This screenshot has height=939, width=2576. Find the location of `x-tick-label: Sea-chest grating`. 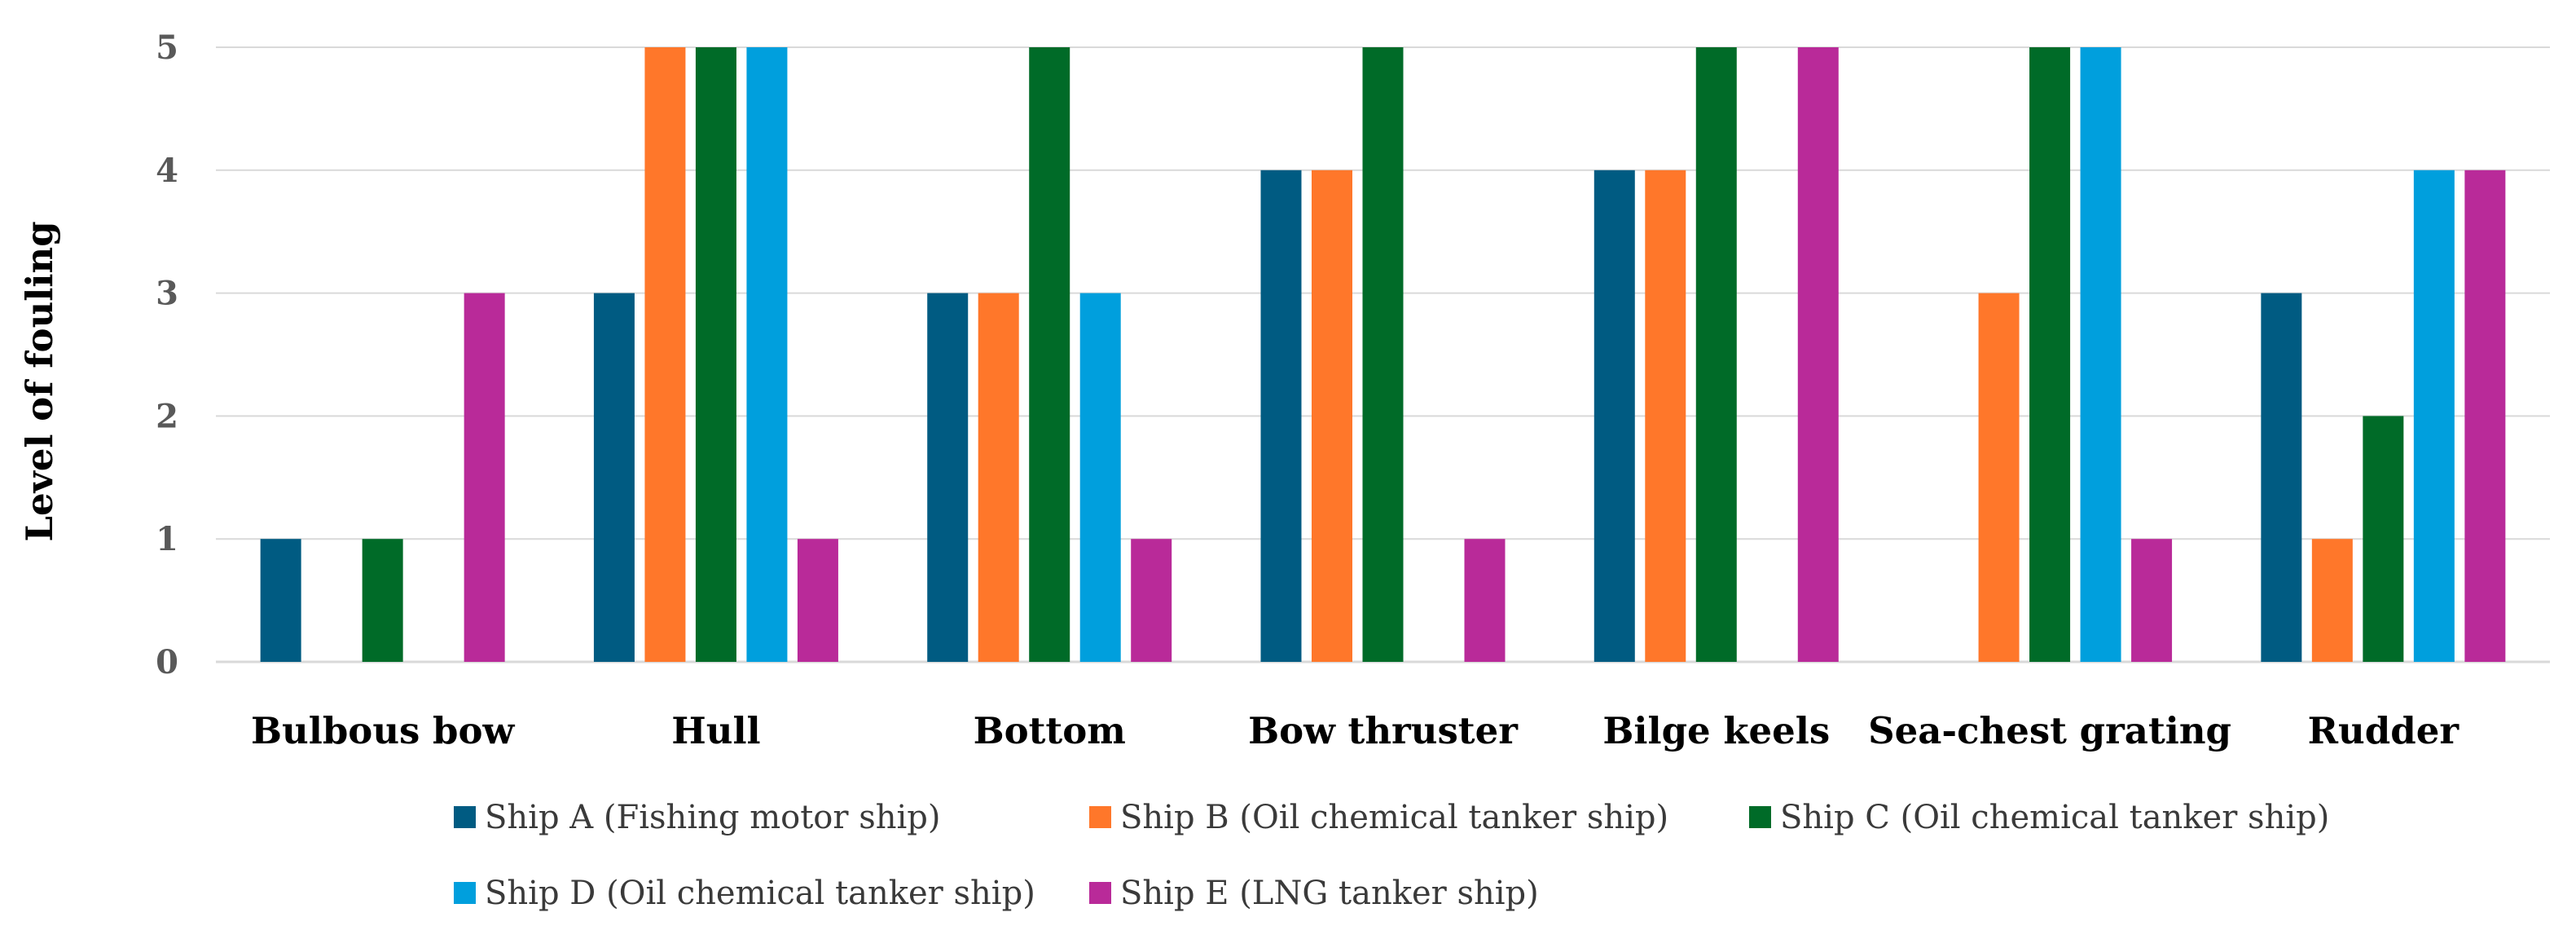

x-tick-label: Sea-chest grating is located at coordinates (2049, 730).